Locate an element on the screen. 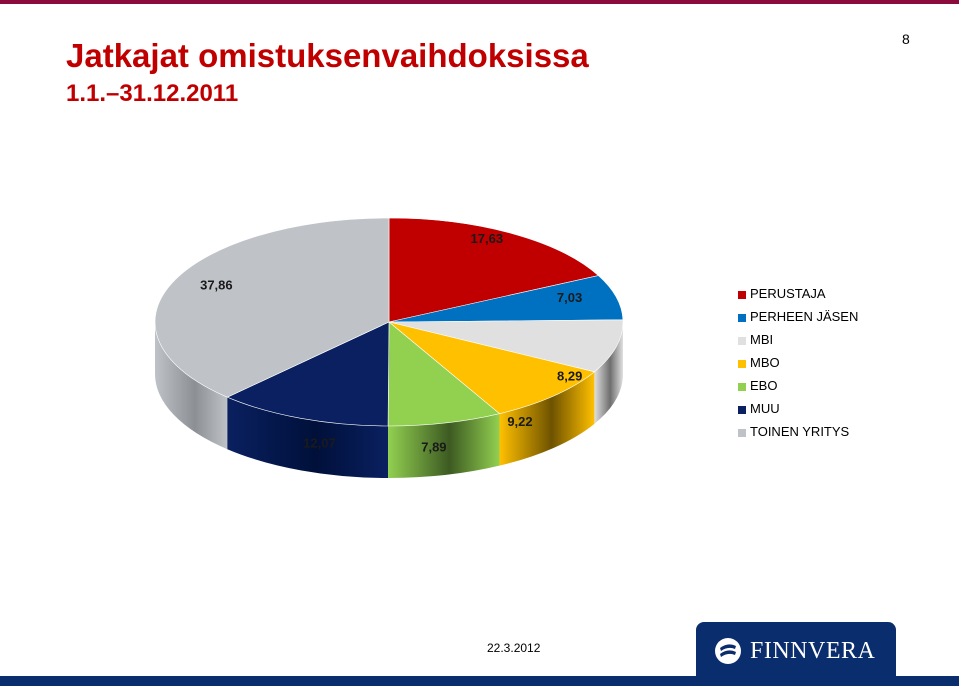 The height and width of the screenshot is (686, 959). data-label-mbi: 8,29 is located at coordinates (569, 375).